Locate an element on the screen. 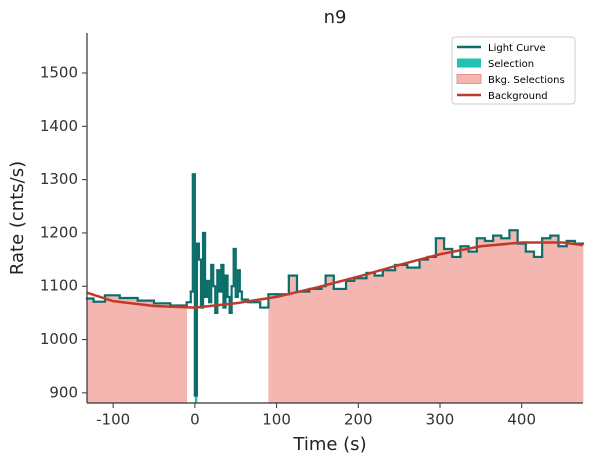 This screenshot has width=592, height=465. x-tick-label: 200 is located at coordinates (358, 420).